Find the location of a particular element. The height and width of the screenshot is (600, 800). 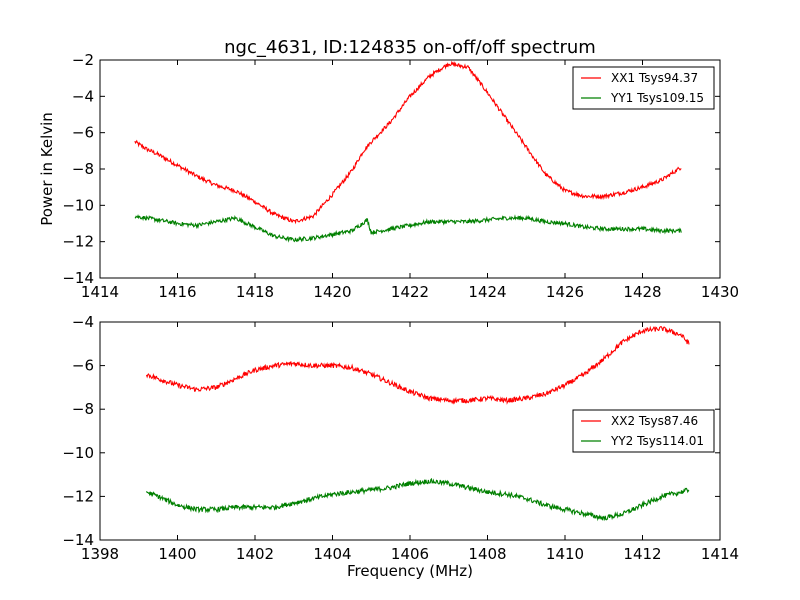

x-tick-label: 1426 is located at coordinates (565, 292).